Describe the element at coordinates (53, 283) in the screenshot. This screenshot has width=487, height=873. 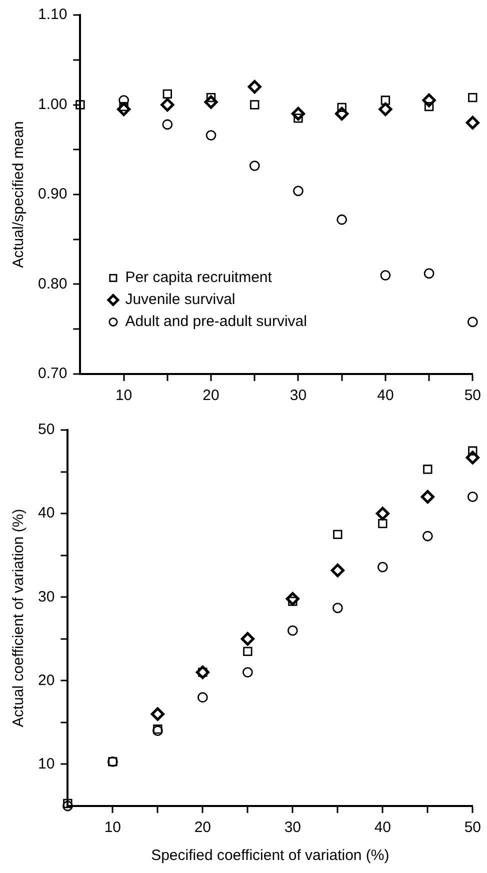
I see `y-tick-label: 0.80` at that location.